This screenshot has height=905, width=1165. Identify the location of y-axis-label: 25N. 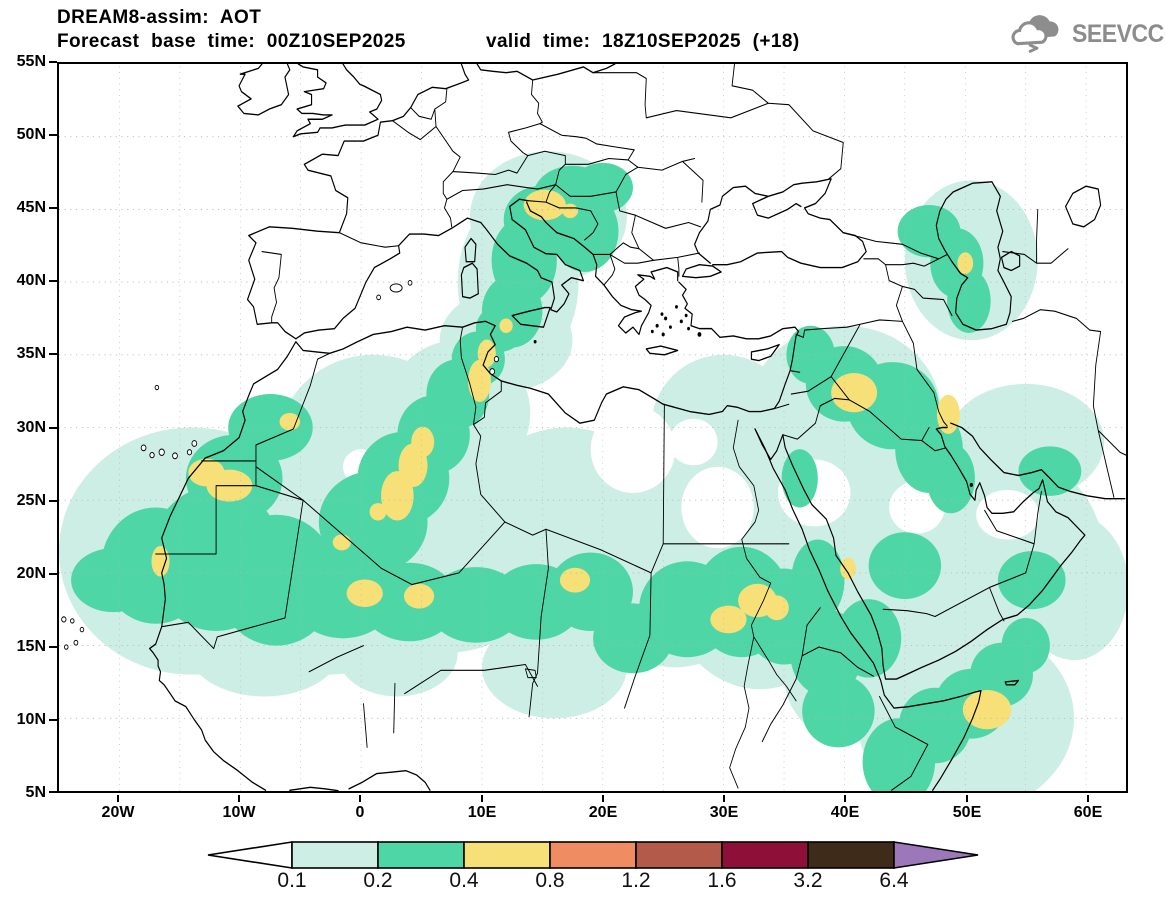
(31, 500).